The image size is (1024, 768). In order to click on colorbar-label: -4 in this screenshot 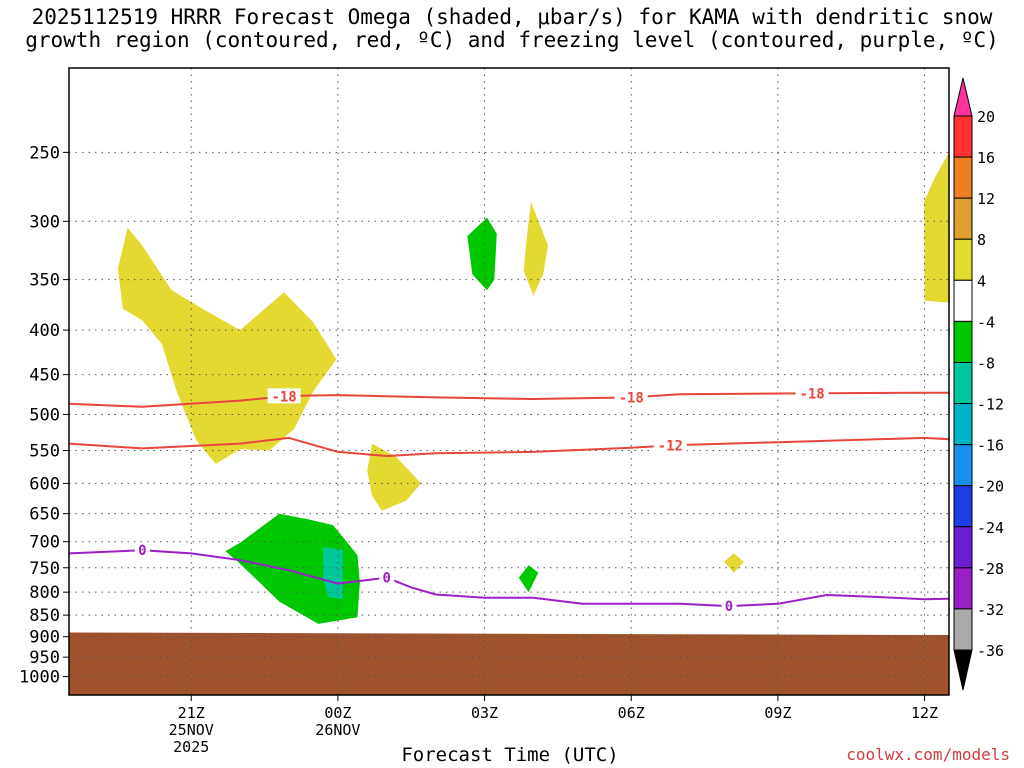, I will do `click(986, 322)`.